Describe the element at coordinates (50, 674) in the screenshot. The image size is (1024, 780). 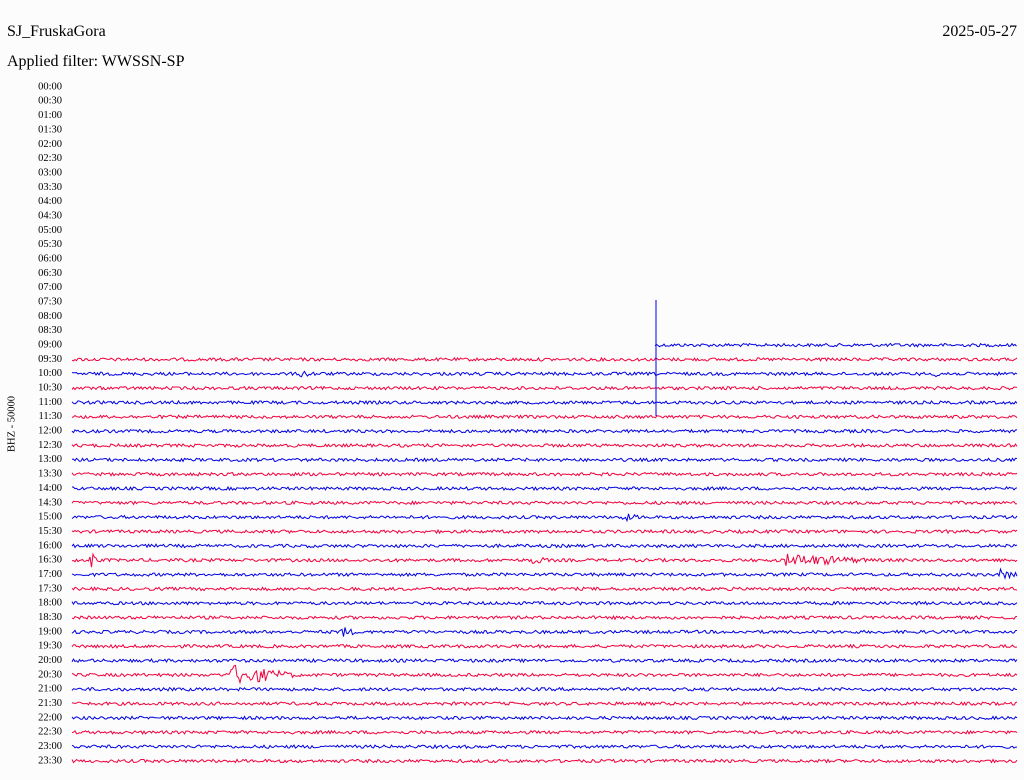
I see `time-label: 20:30` at that location.